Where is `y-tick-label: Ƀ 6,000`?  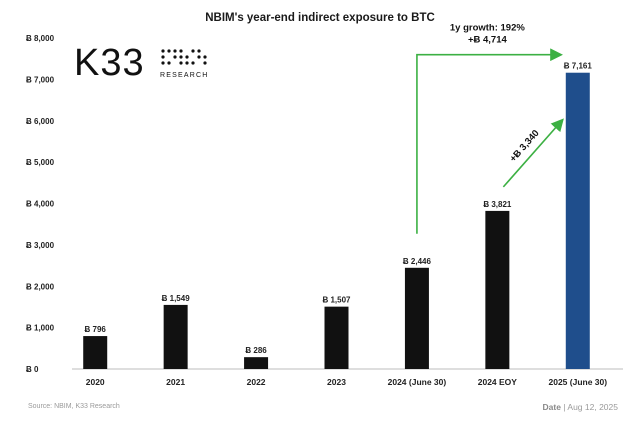 y-tick-label: Ƀ 6,000 is located at coordinates (40, 121).